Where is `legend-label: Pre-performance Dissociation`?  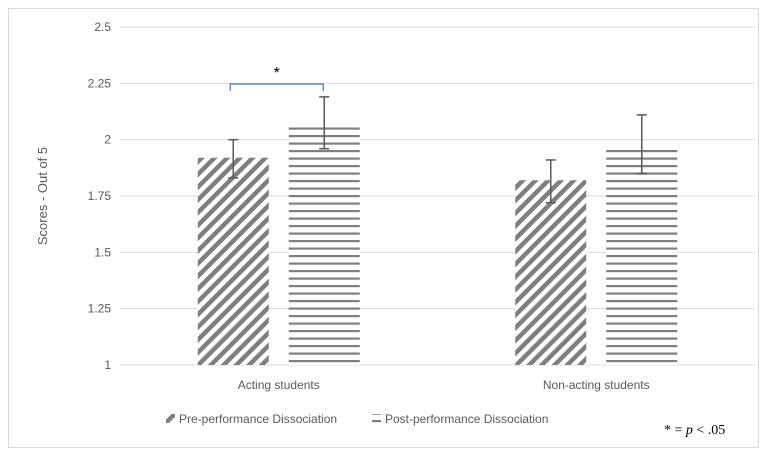
legend-label: Pre-performance Dissociation is located at coordinates (258, 419).